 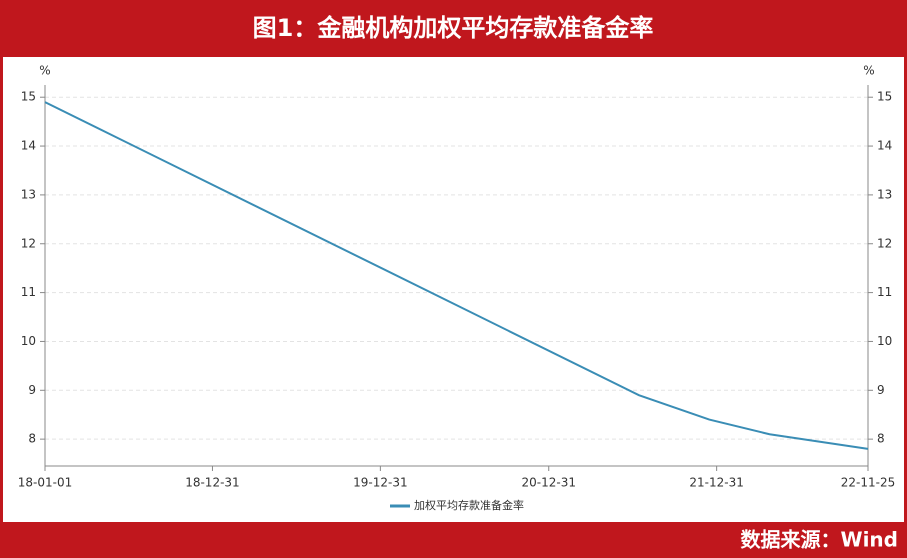 What do you see at coordinates (819, 540) in the screenshot?
I see `source: 数据来源：Wind` at bounding box center [819, 540].